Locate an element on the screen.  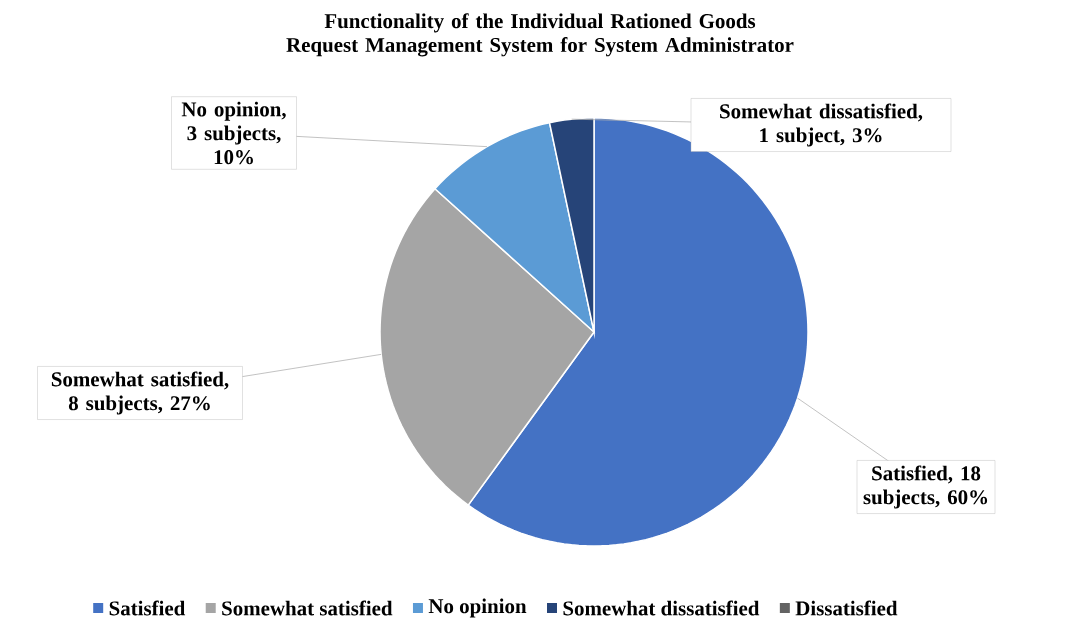
legend-label: No opinion is located at coordinates (477, 608).